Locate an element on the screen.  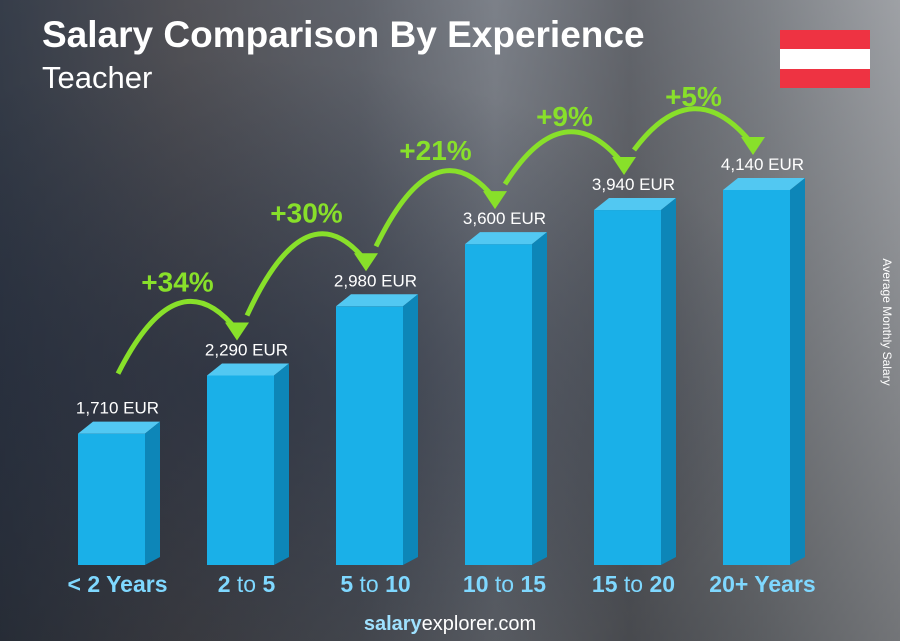
category-label: < 2 Years is located at coordinates (118, 584).